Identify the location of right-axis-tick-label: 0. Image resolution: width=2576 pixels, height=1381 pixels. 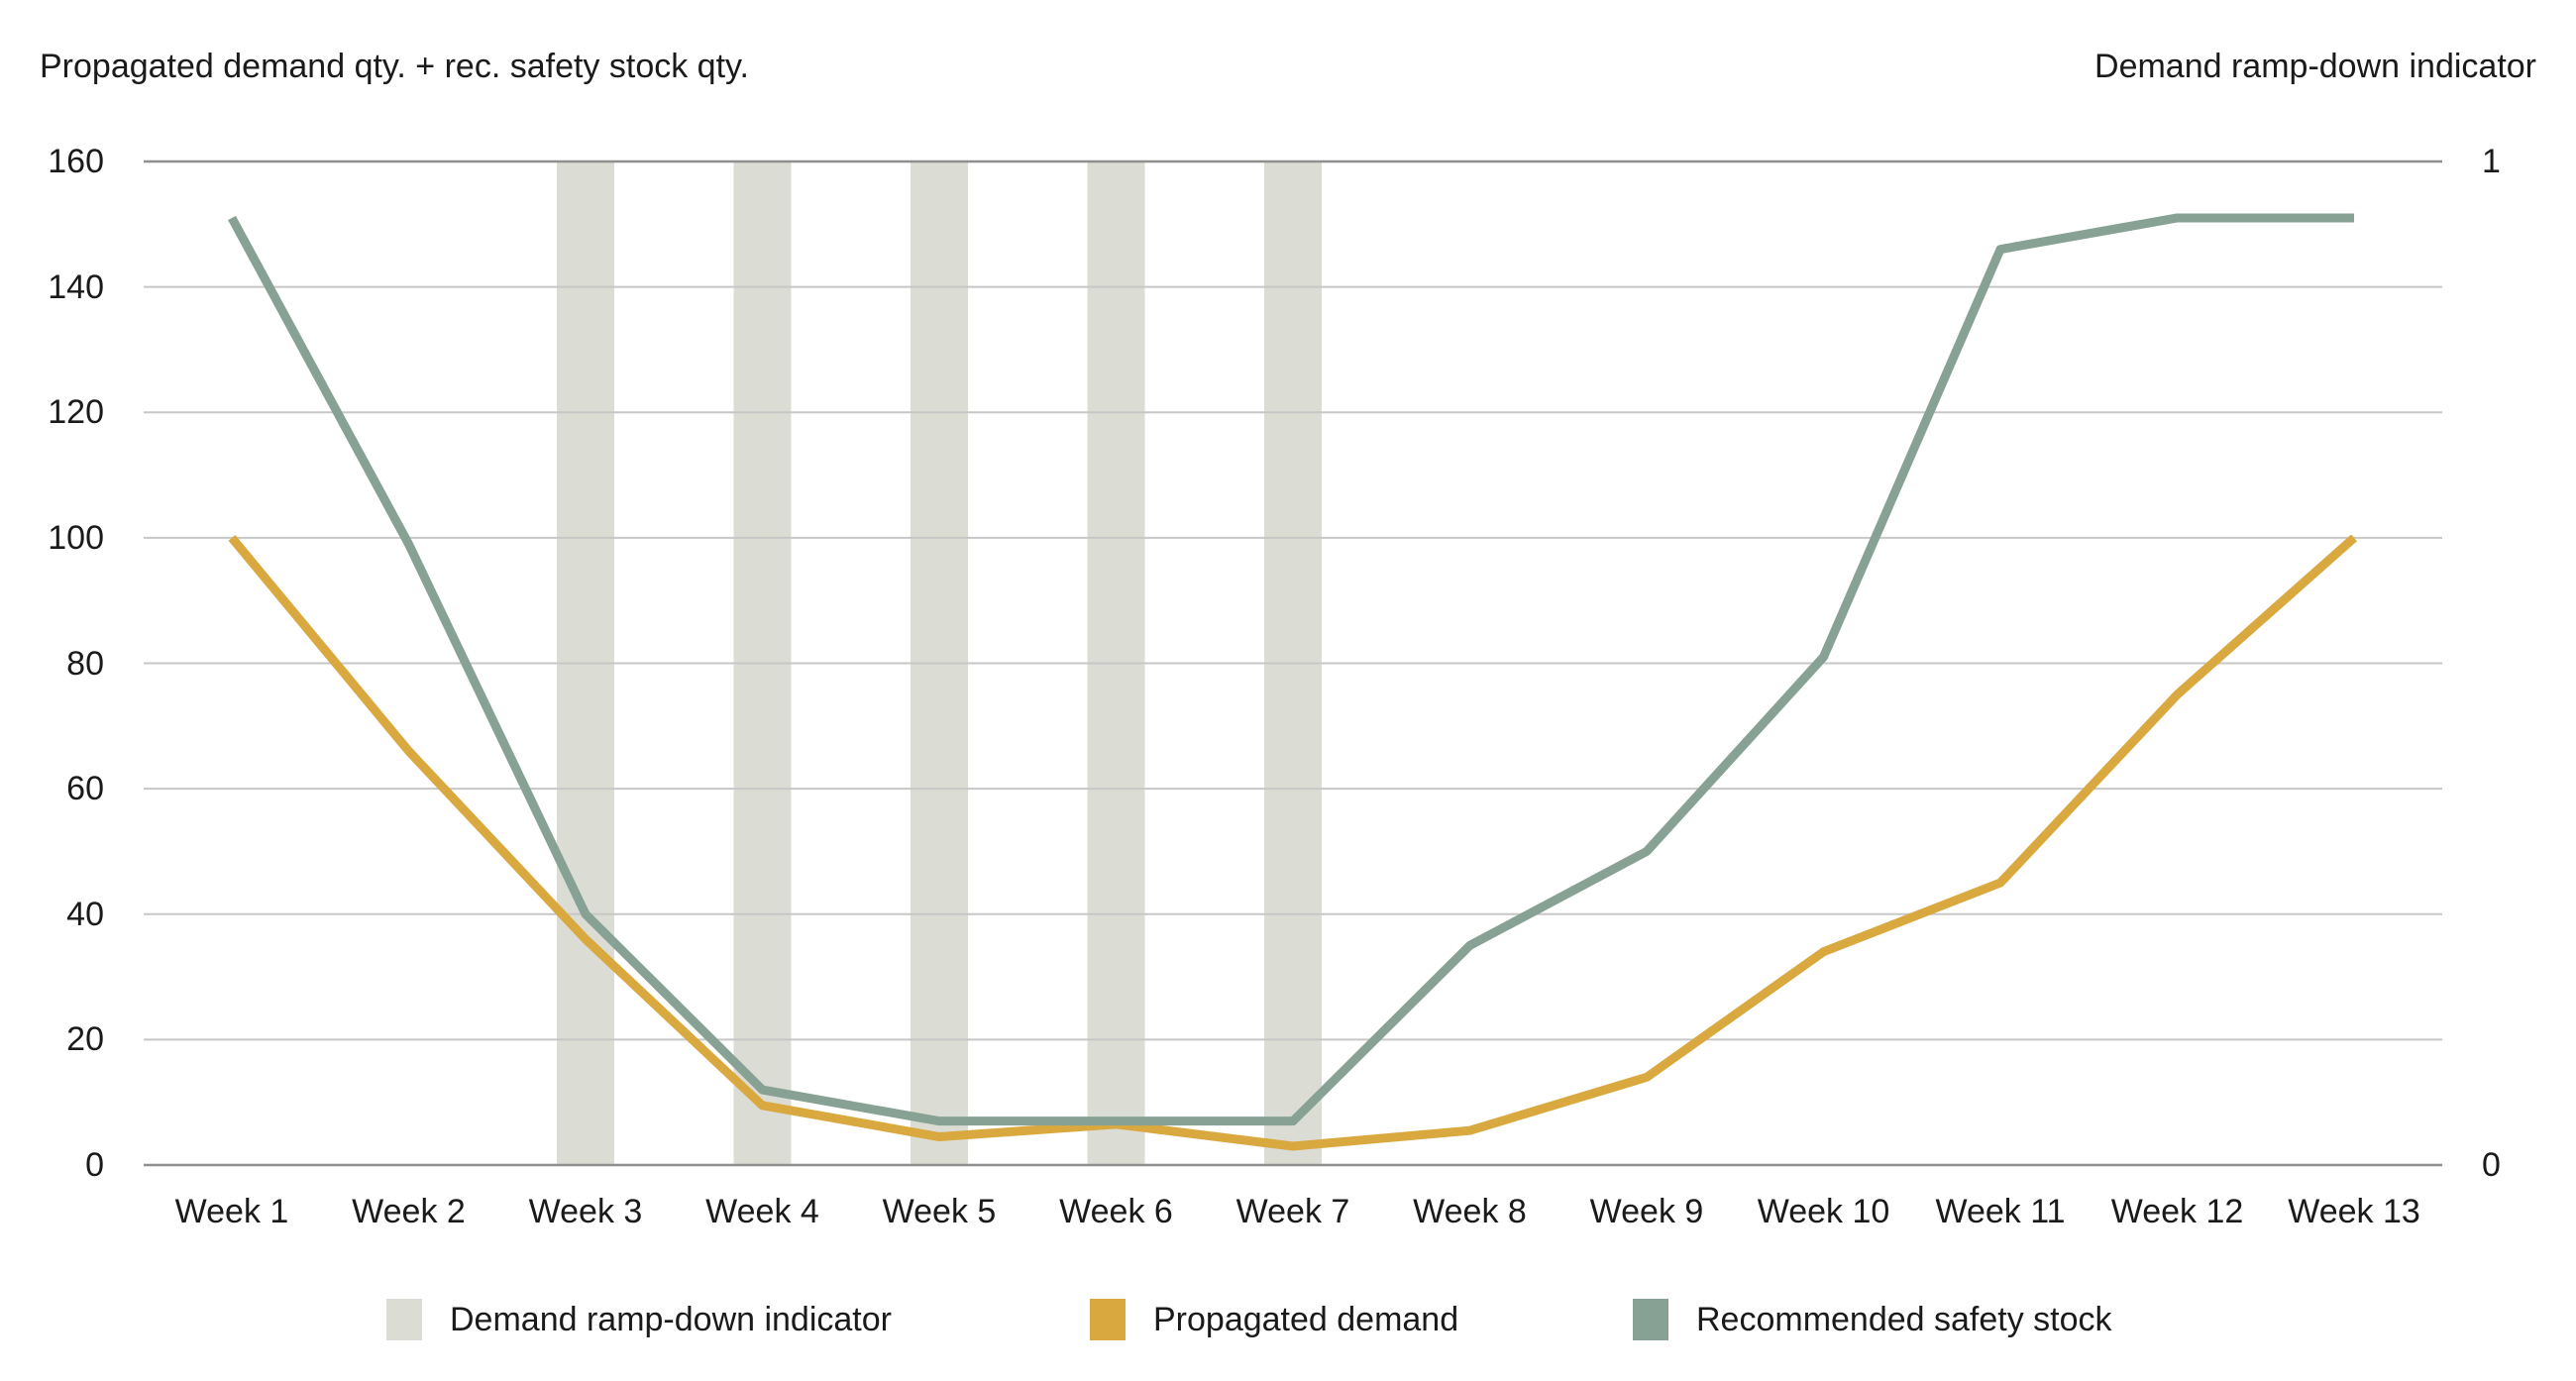
(2491, 1165).